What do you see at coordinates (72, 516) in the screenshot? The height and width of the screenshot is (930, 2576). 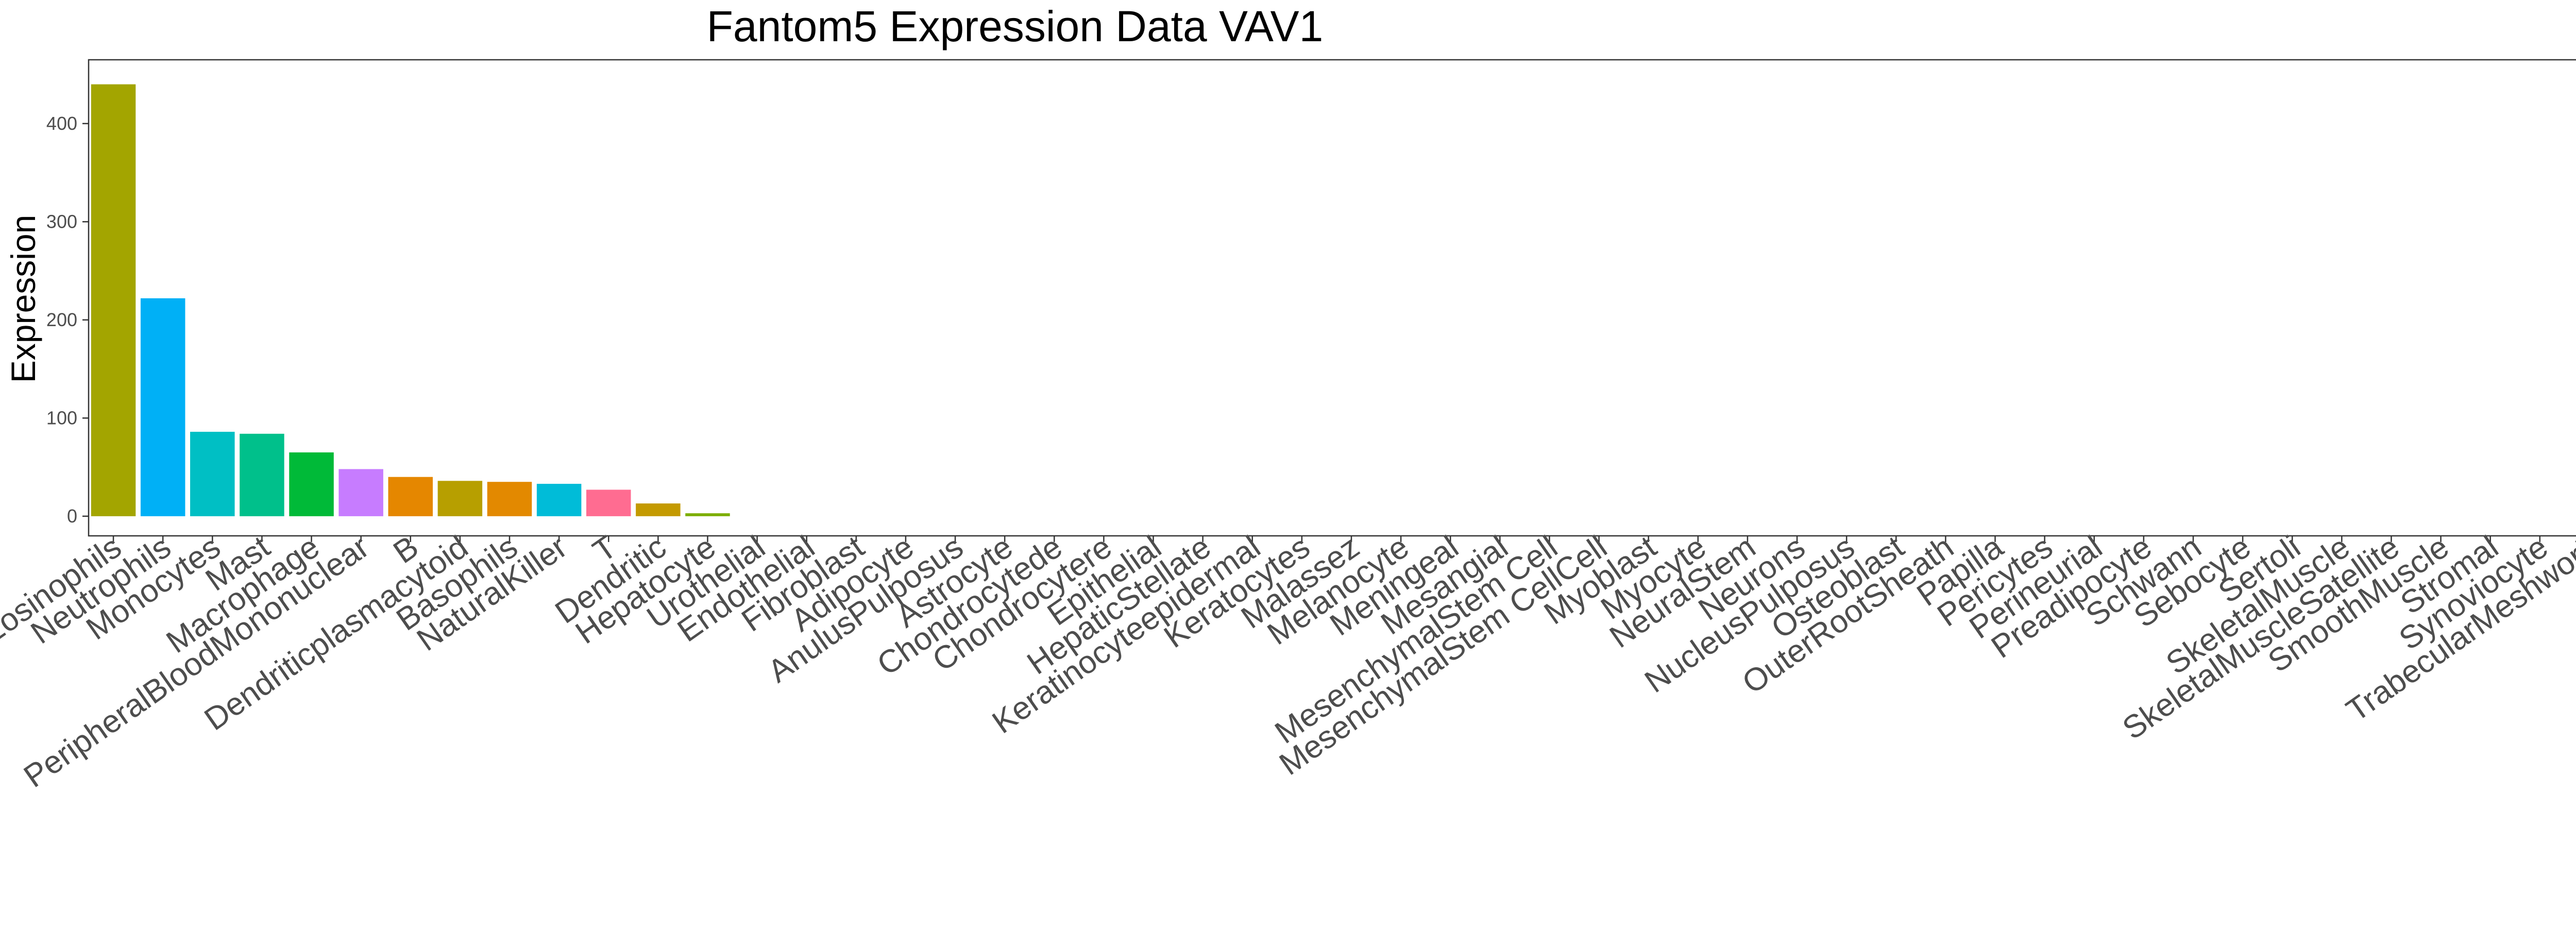 I see `y-tick-label: 0` at bounding box center [72, 516].